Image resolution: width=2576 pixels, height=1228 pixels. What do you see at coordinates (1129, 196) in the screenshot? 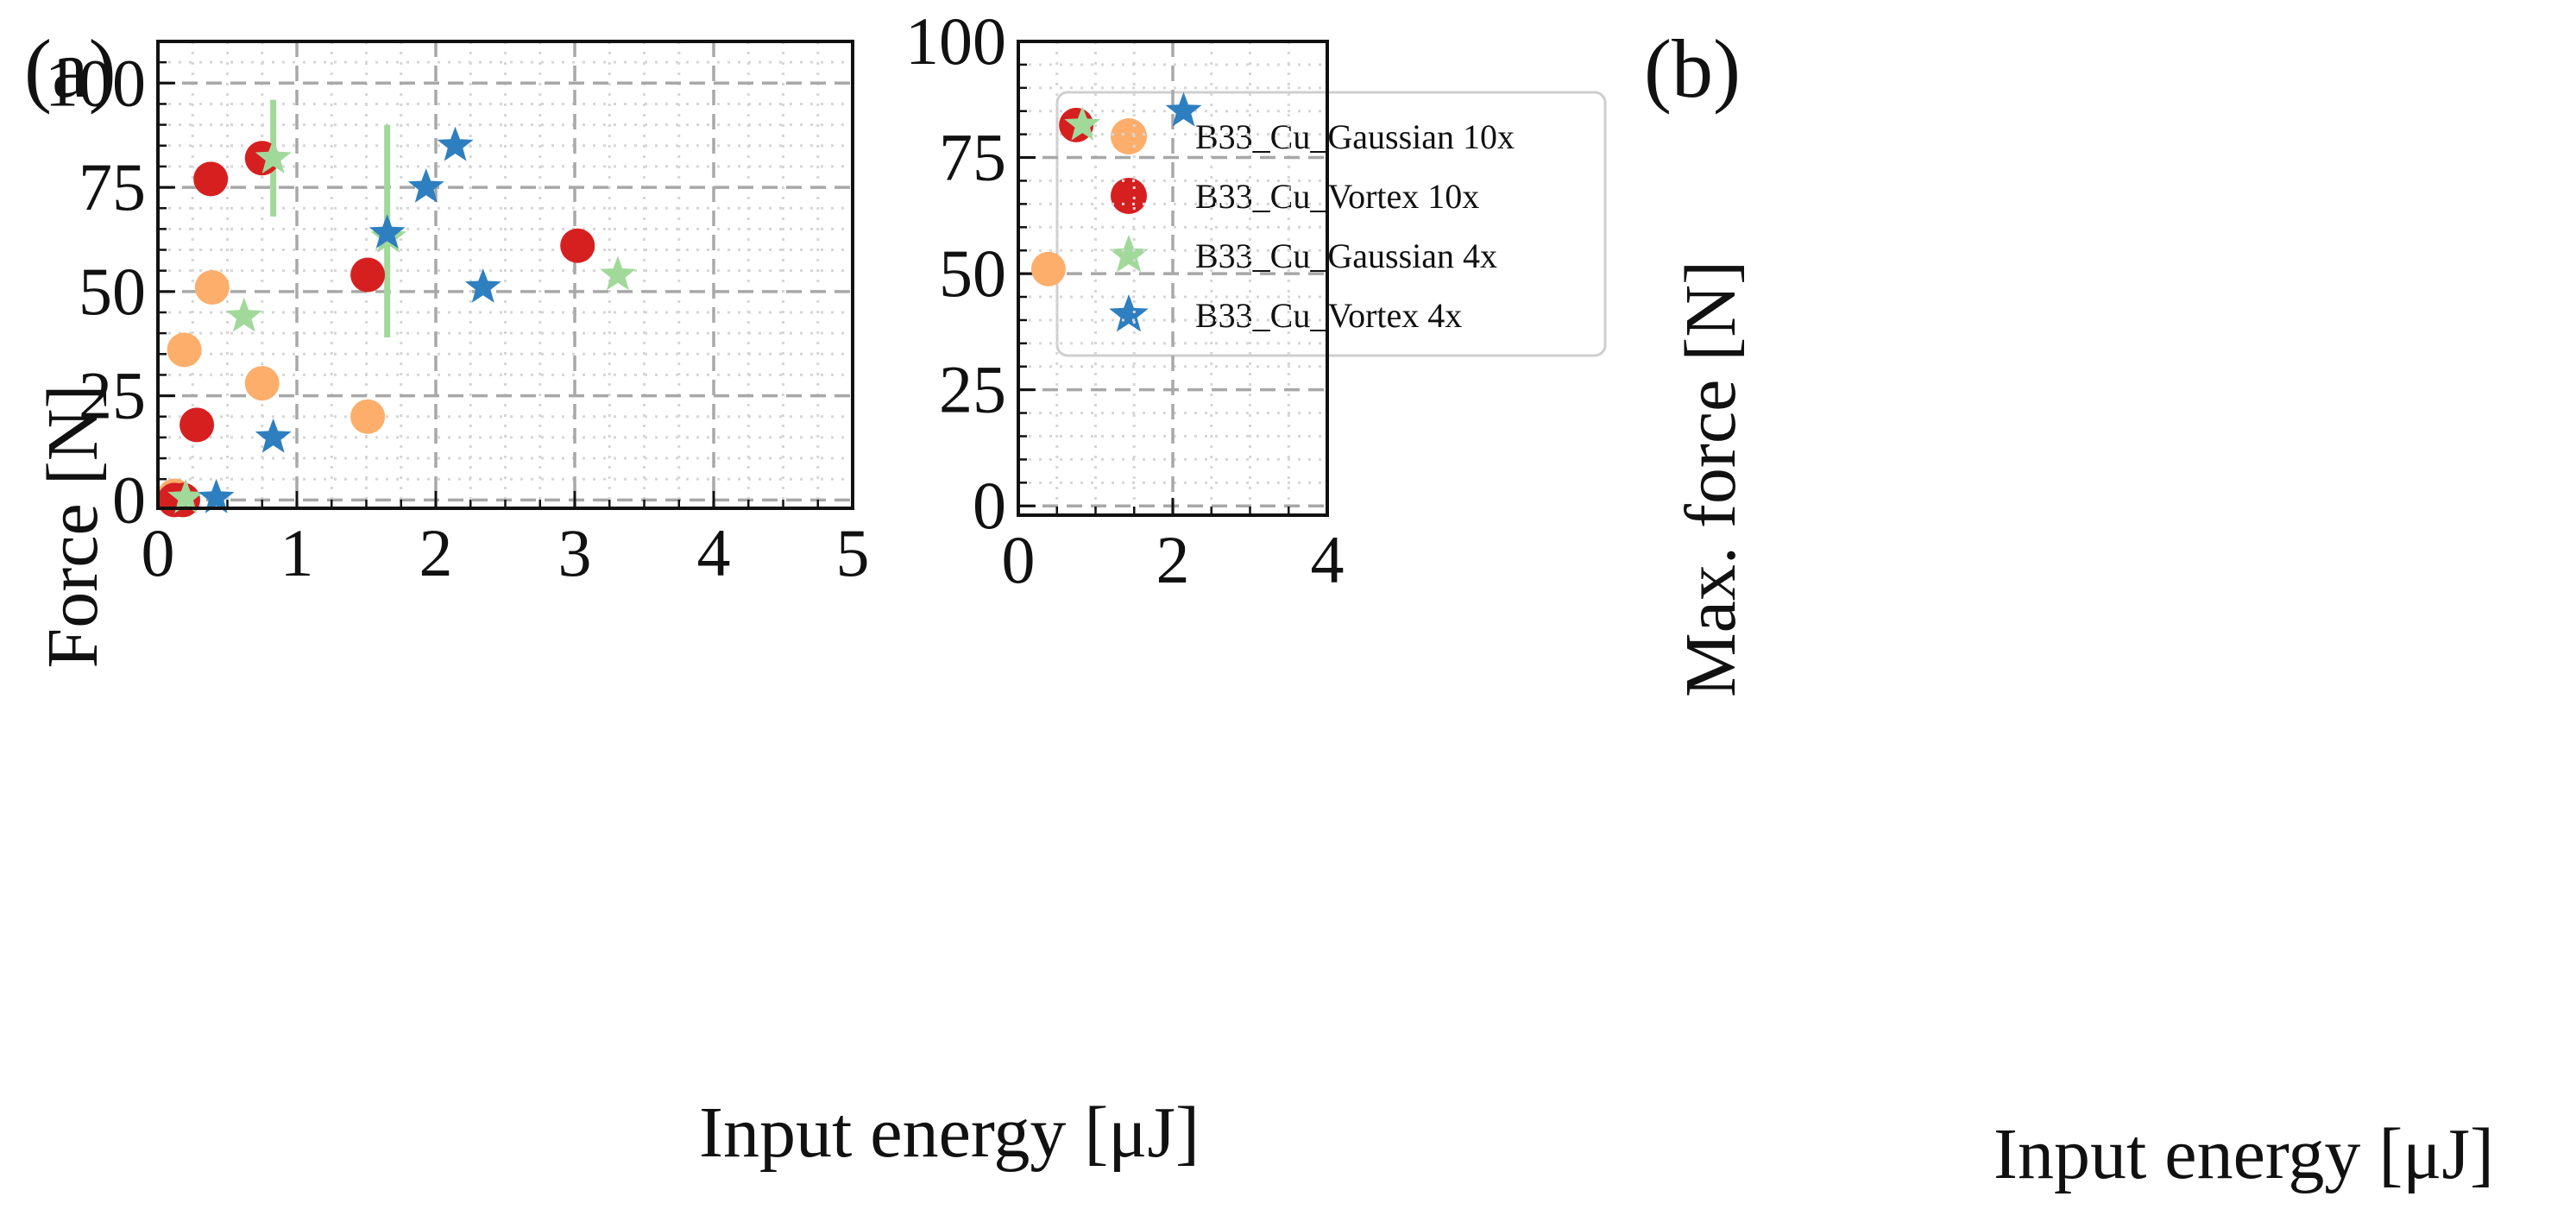
I see `legend-marker-vortex-10x` at bounding box center [1129, 196].